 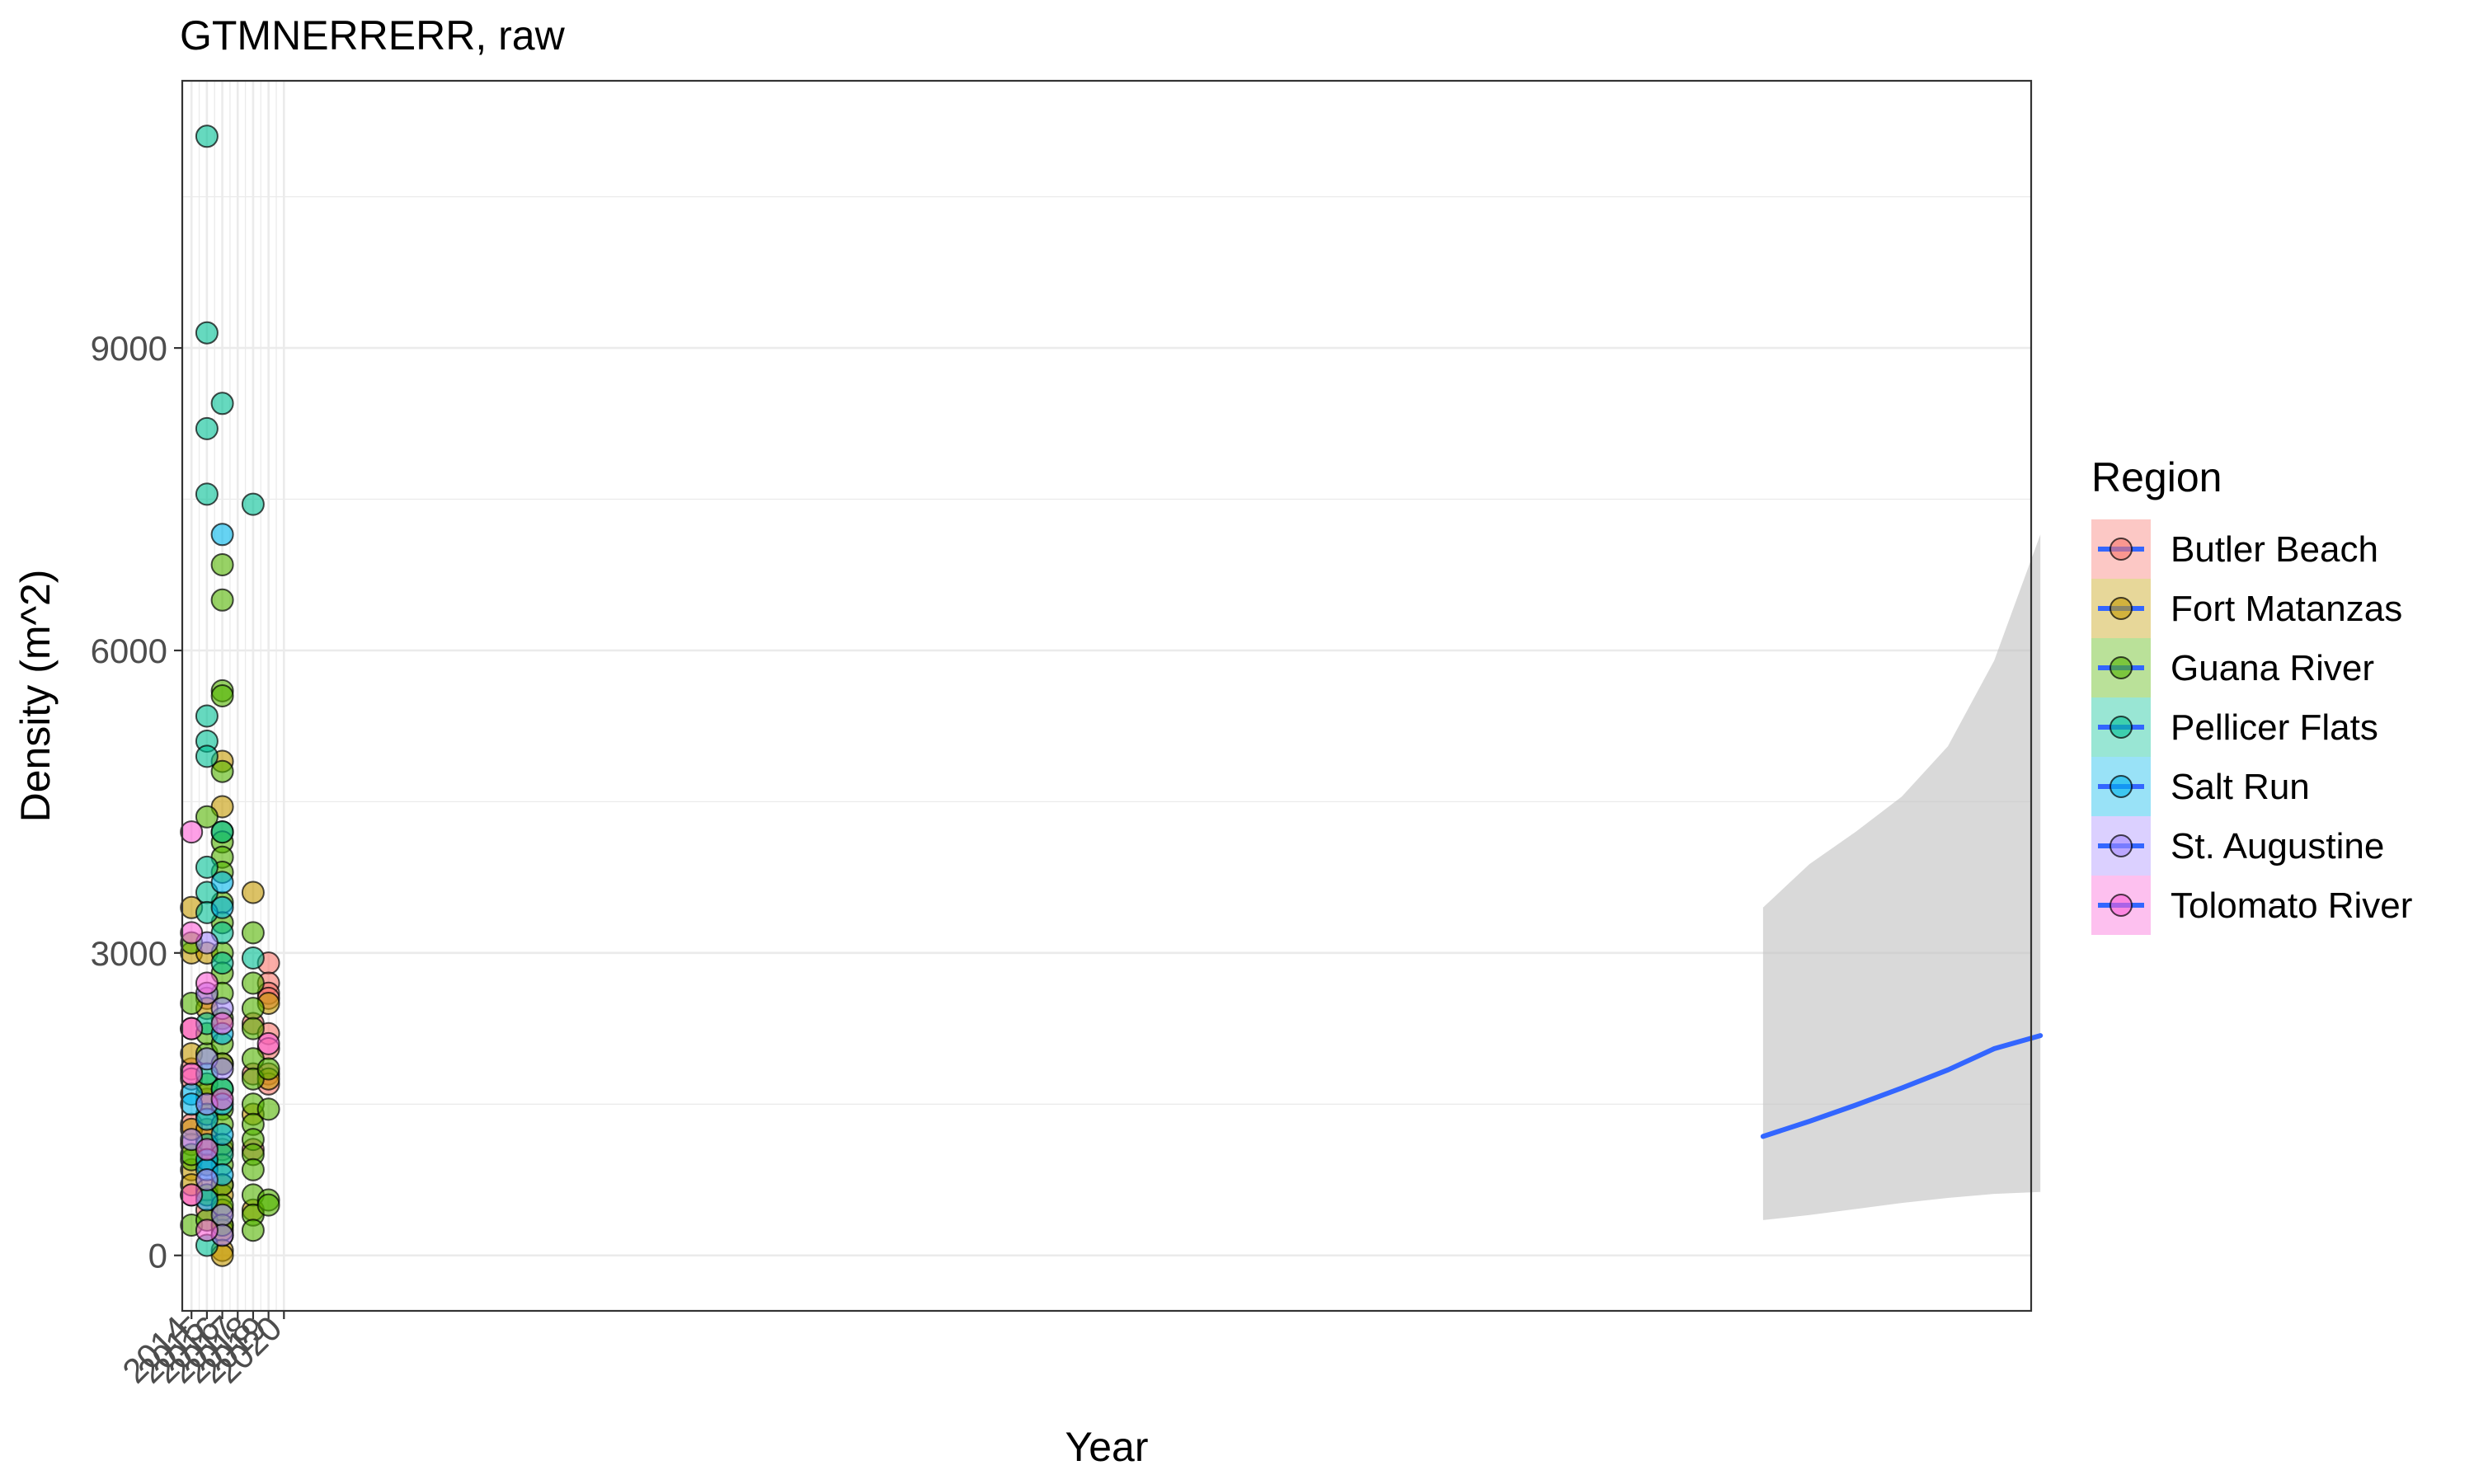 I want to click on legend-label-pellicer-flats: Pellicer Flats, so click(x=2274, y=727).